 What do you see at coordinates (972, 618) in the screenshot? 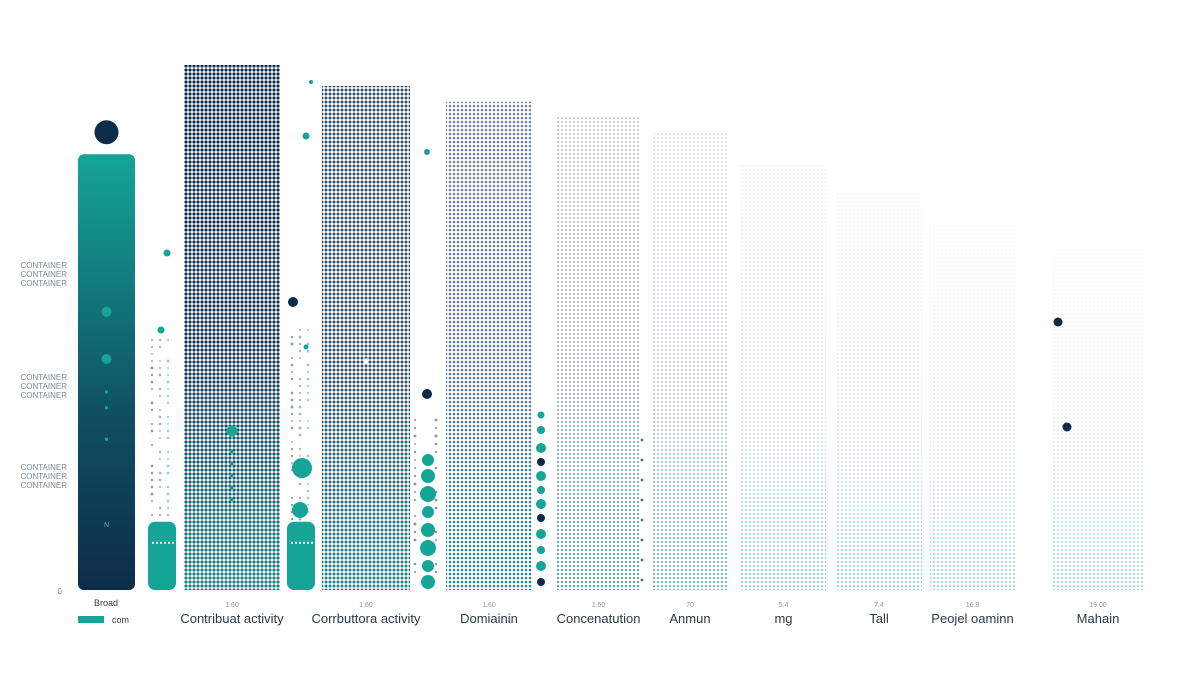
I see `x-tick-label: Peojel oaminn` at bounding box center [972, 618].